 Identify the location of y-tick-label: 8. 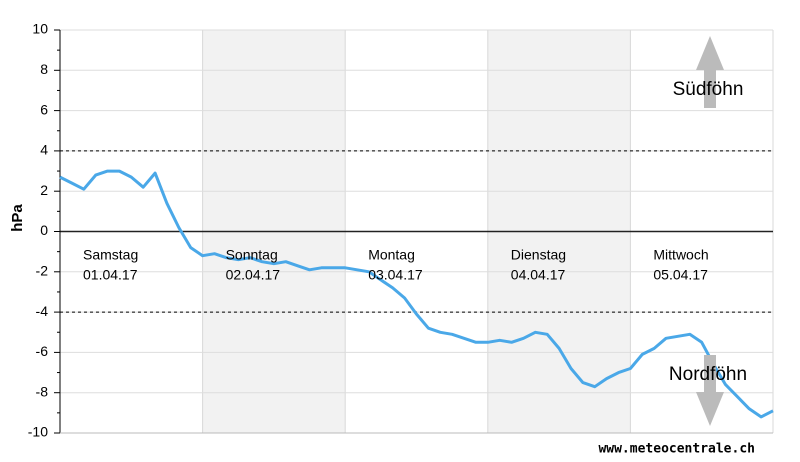
(44, 69).